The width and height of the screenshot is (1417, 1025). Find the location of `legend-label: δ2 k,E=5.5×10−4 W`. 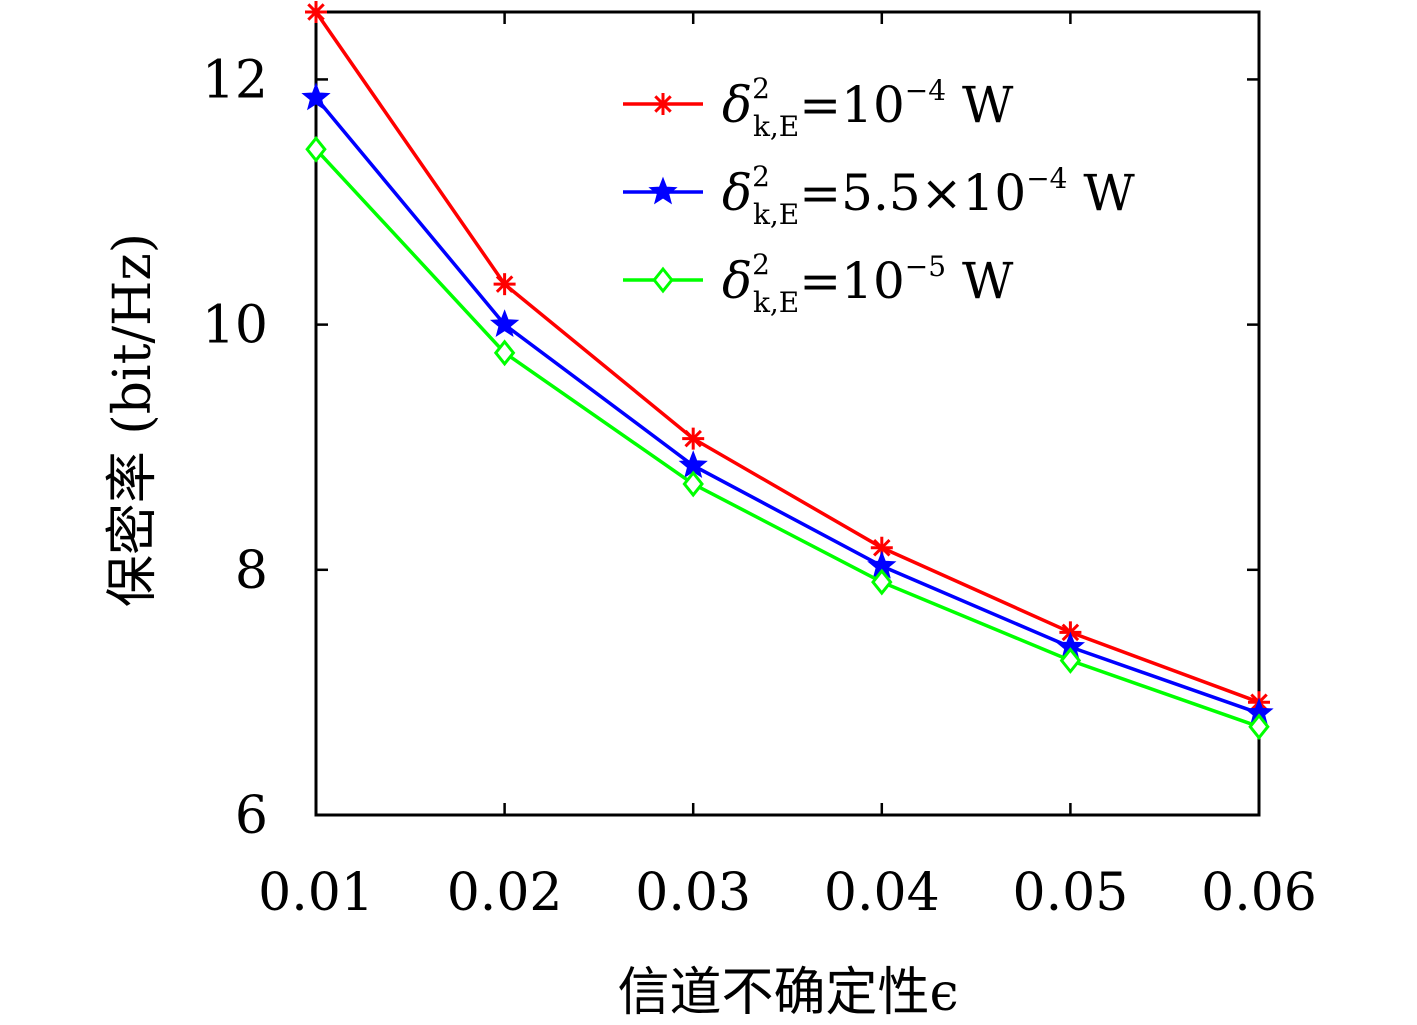

legend-label: δ2 k,E=5.5×10−4 W is located at coordinates (928, 195).